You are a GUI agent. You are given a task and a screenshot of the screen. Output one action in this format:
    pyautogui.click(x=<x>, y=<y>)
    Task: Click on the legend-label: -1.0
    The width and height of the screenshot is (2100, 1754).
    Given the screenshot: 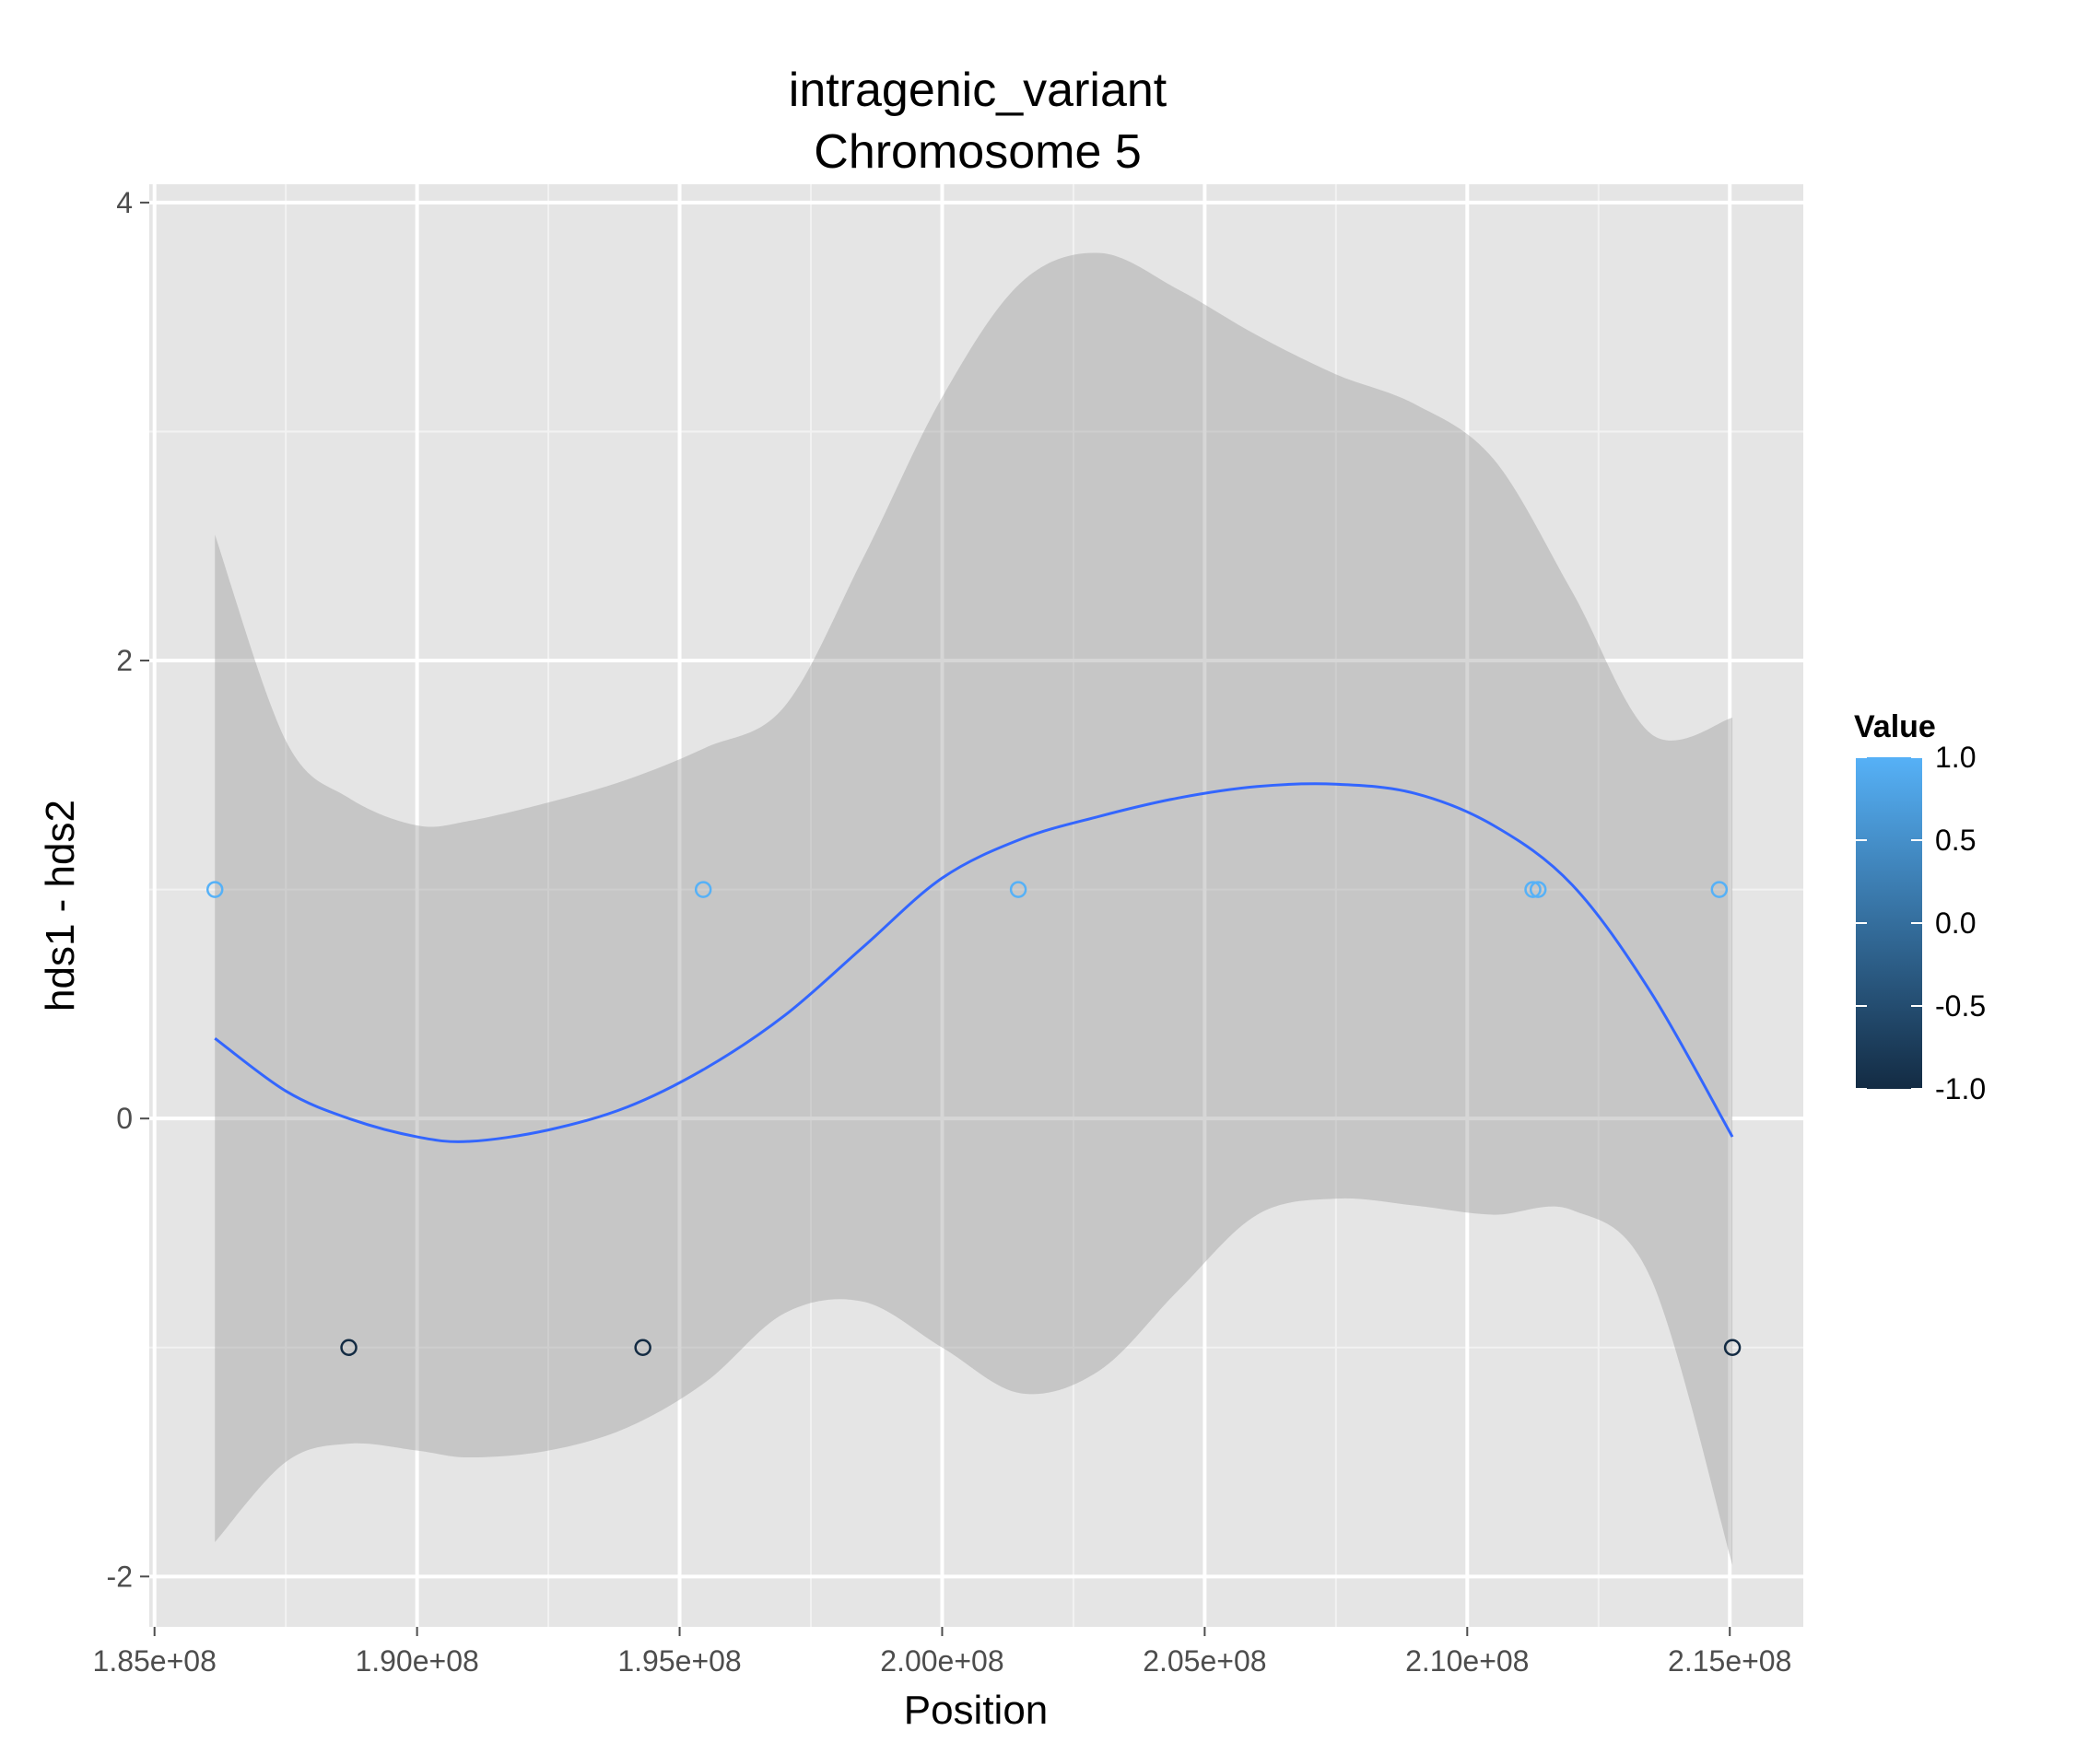 What is the action you would take?
    pyautogui.click(x=1960, y=1088)
    